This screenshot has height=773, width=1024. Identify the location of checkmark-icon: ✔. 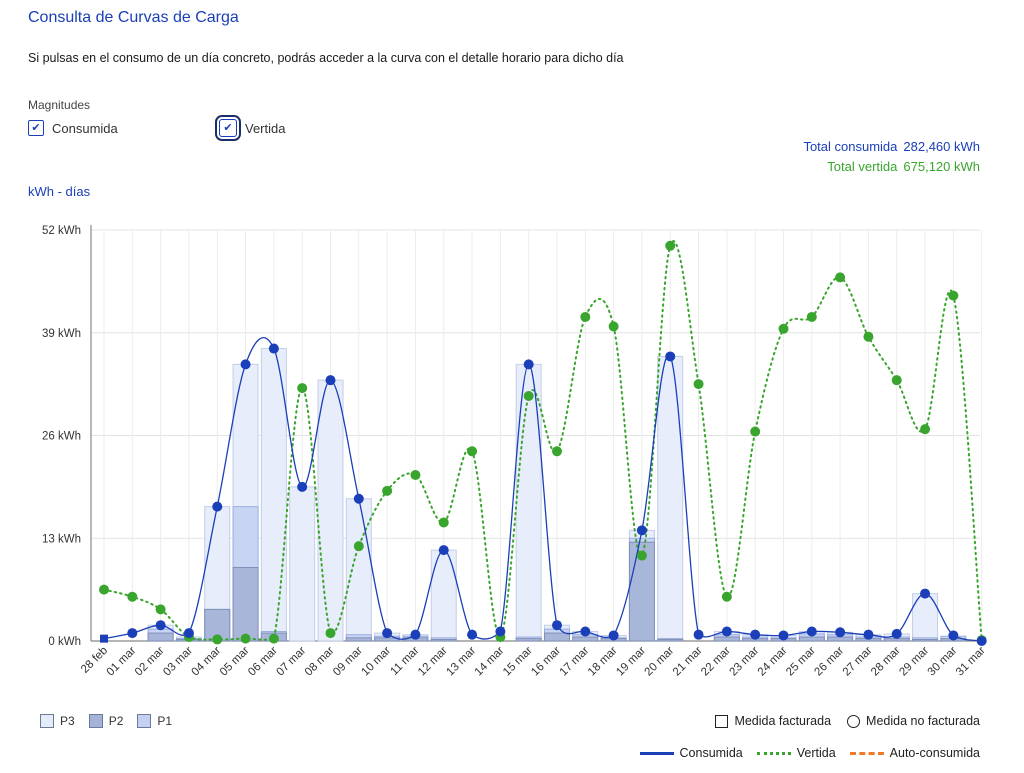
(36, 128).